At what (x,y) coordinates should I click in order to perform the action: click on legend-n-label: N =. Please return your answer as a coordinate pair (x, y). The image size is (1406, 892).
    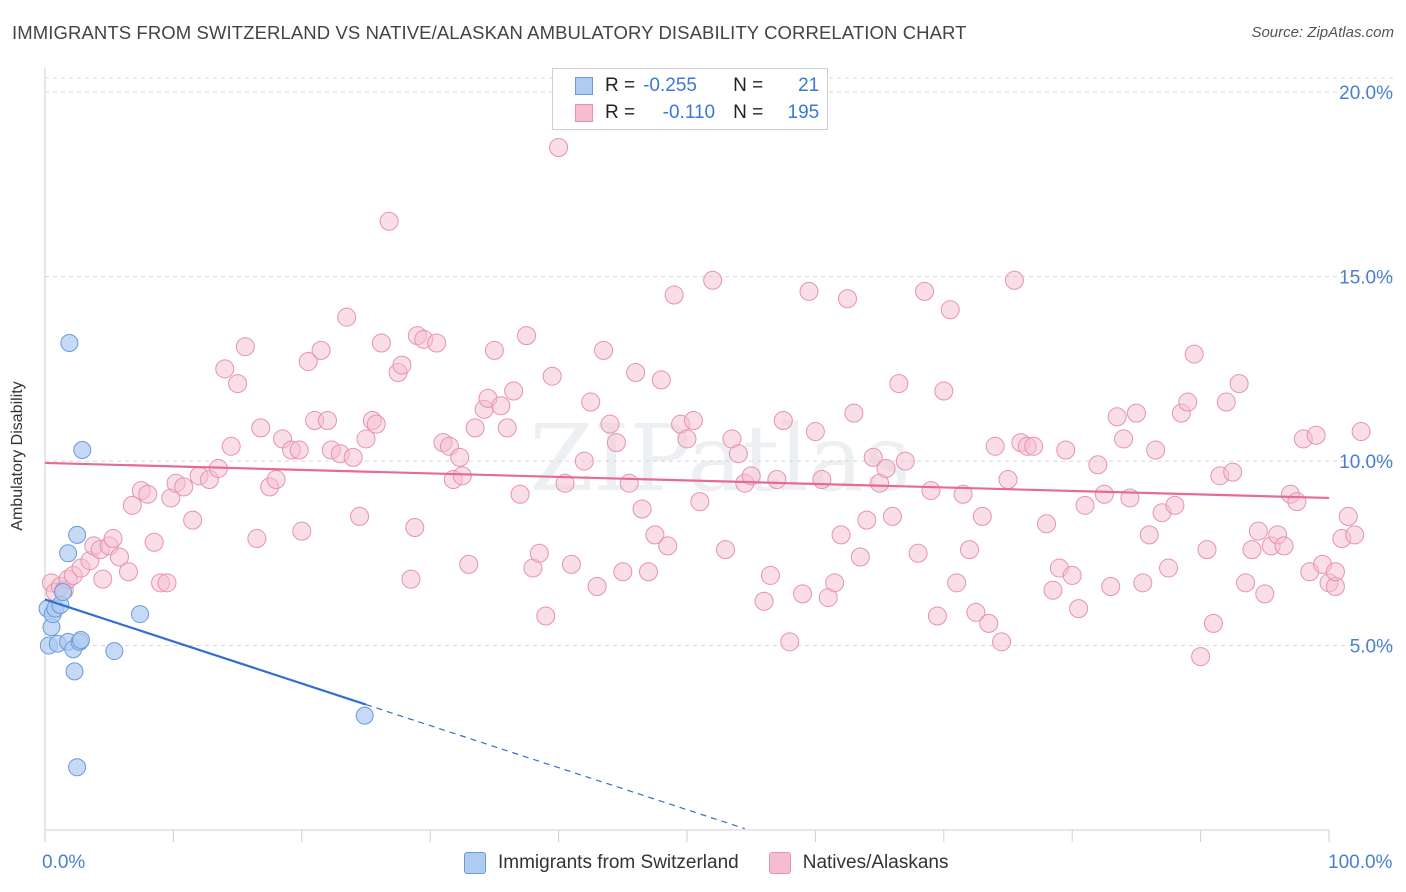
    Looking at the image, I should click on (748, 85).